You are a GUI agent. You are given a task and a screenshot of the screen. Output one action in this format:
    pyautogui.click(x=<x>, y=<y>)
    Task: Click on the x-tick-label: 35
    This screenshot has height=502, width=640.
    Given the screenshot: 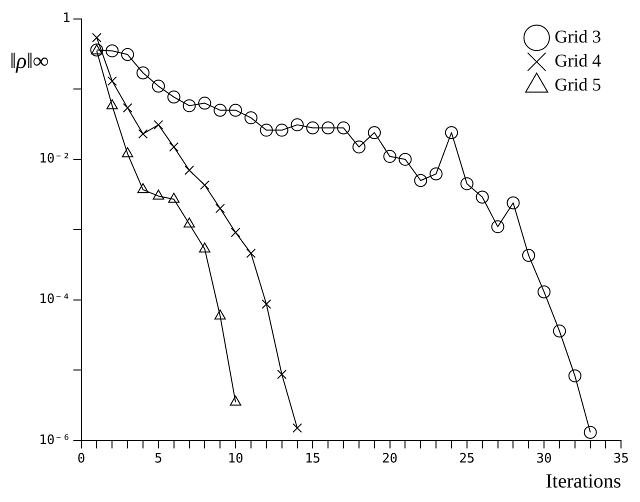 What is the action you would take?
    pyautogui.click(x=621, y=459)
    